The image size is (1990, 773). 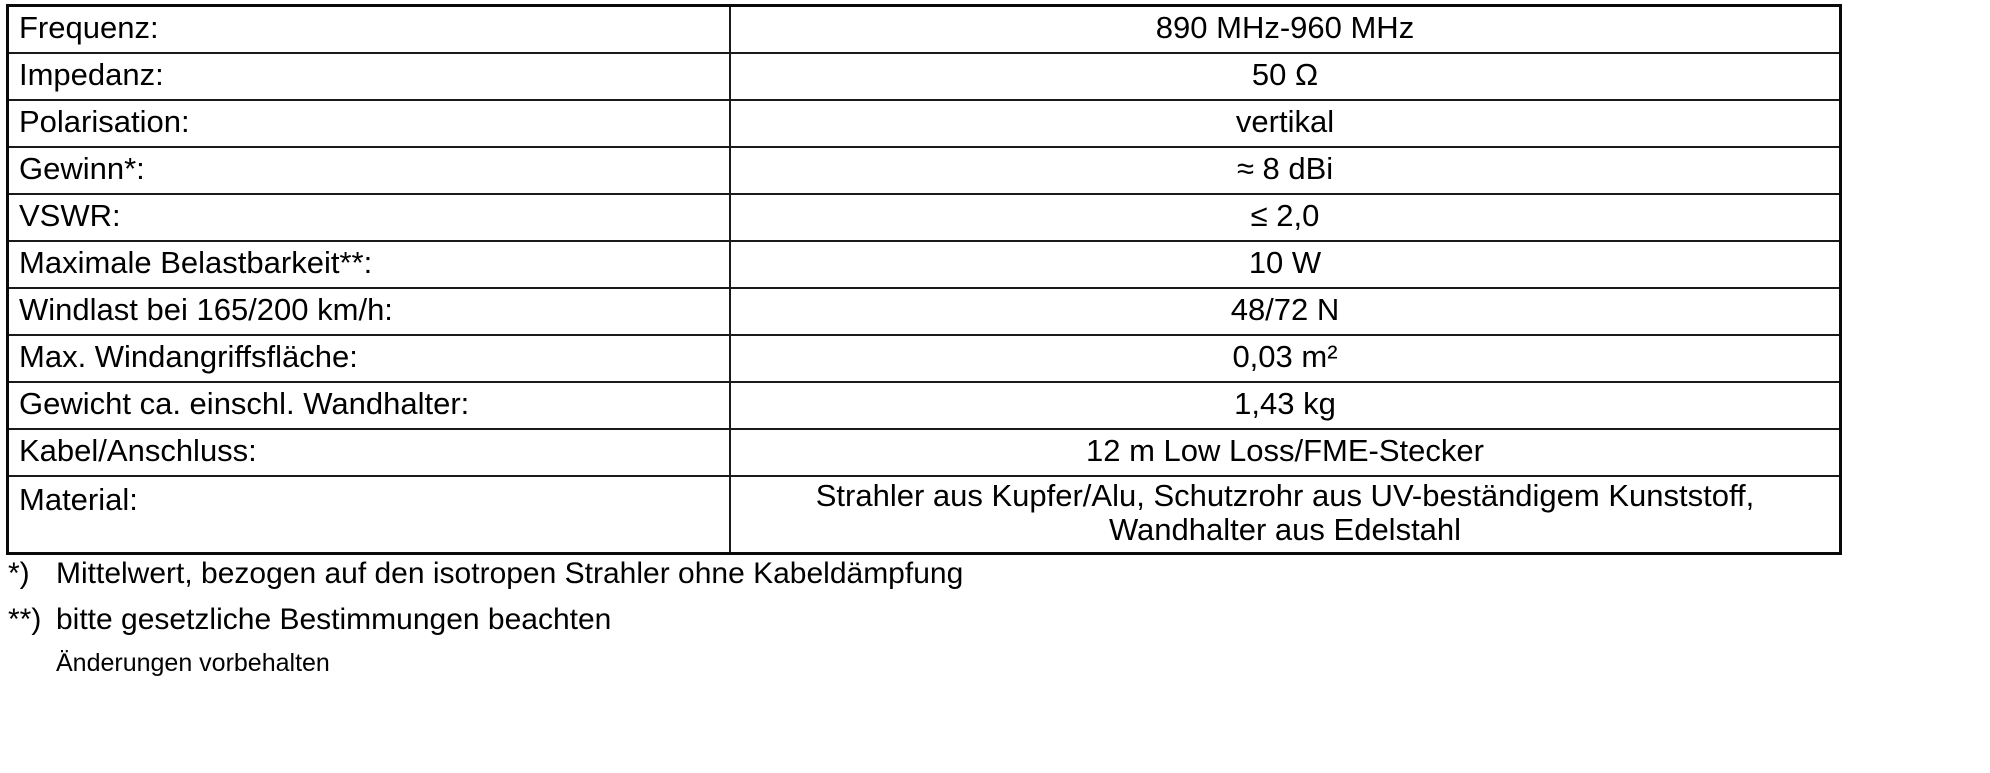 I want to click on table-row: VSWR: ≤ 2,0, so click(x=924, y=217).